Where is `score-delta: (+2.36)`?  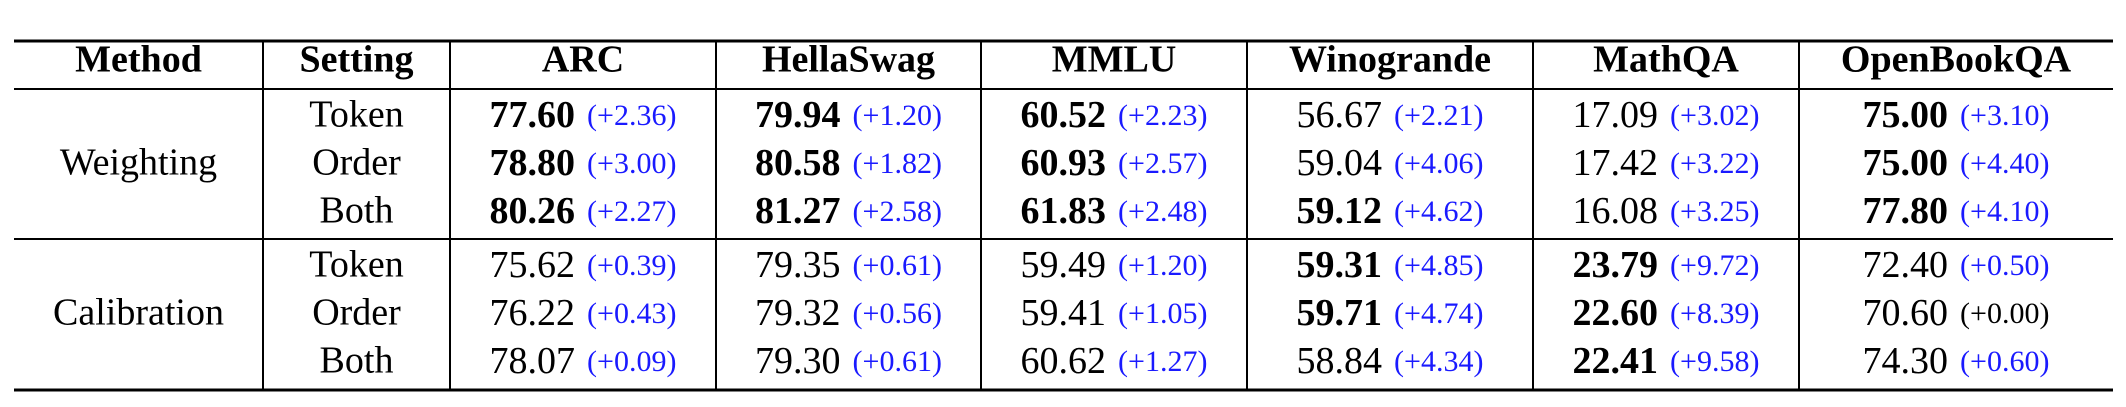 score-delta: (+2.36) is located at coordinates (631, 115).